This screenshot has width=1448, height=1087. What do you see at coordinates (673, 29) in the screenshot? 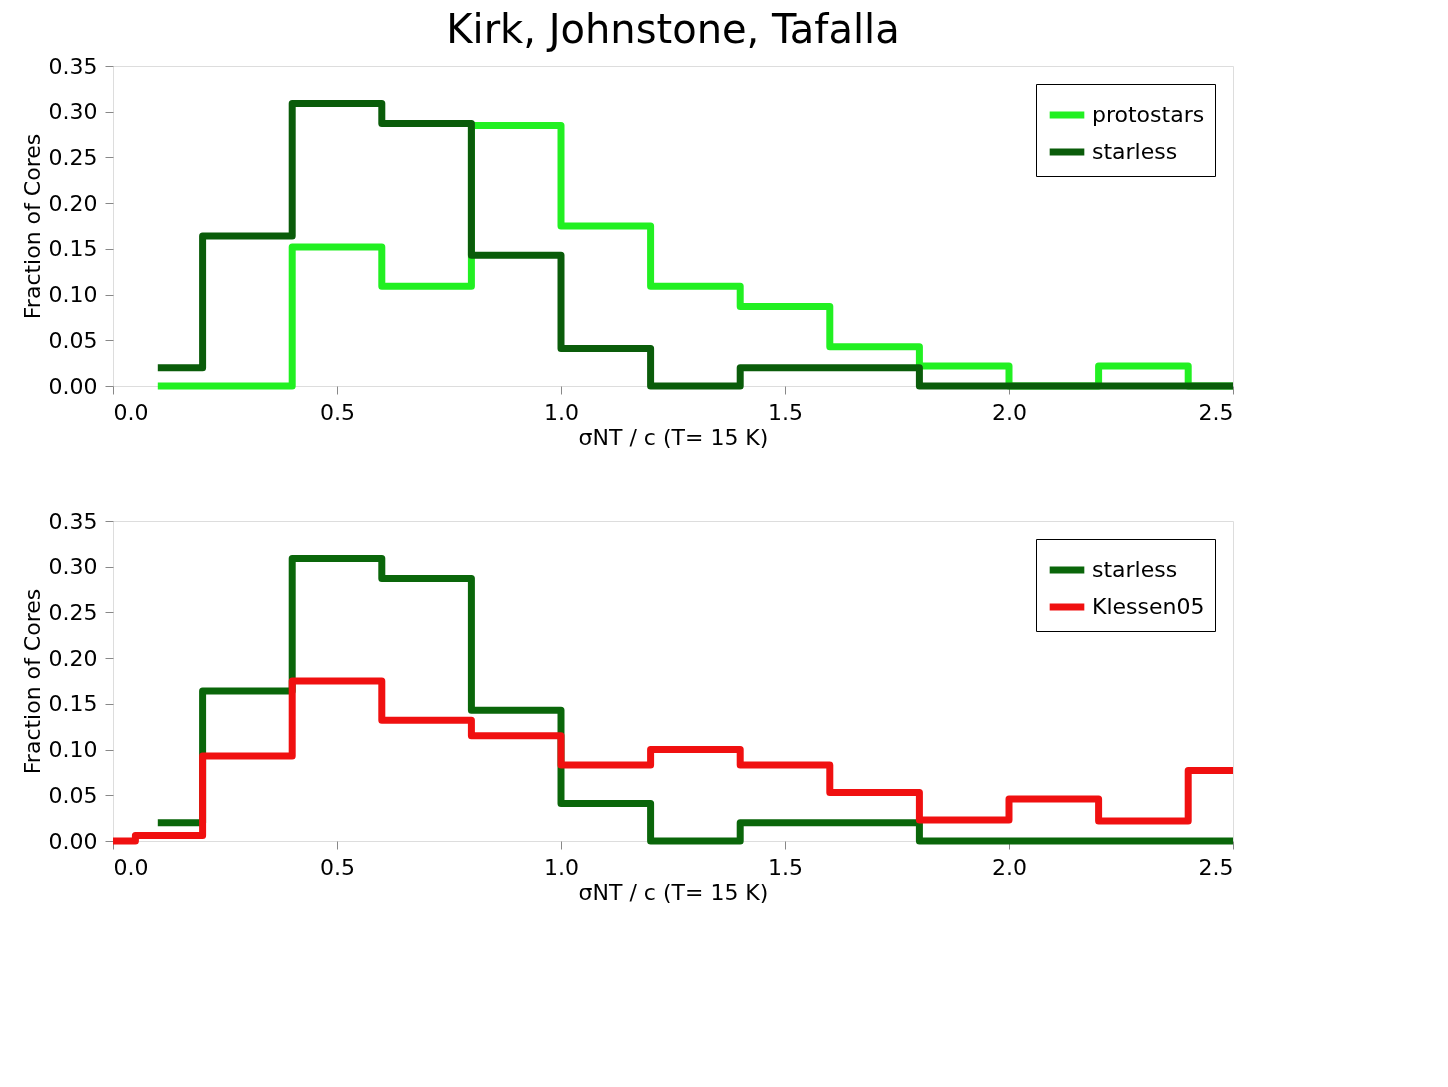
I see `chart-title: Kirk, Johnstone, Tafalla` at bounding box center [673, 29].